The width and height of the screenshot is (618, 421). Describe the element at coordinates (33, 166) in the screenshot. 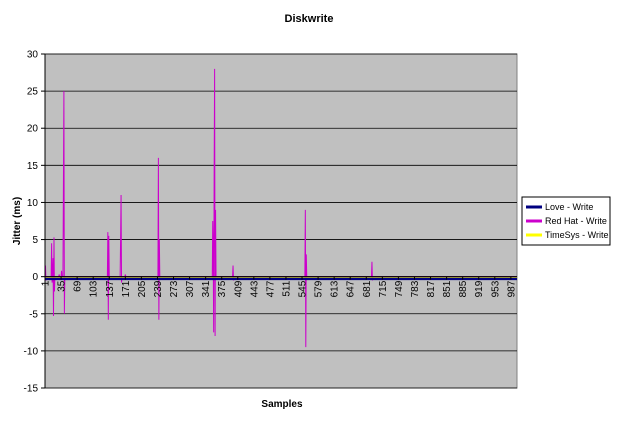

I see `y-tick-label: 15` at that location.